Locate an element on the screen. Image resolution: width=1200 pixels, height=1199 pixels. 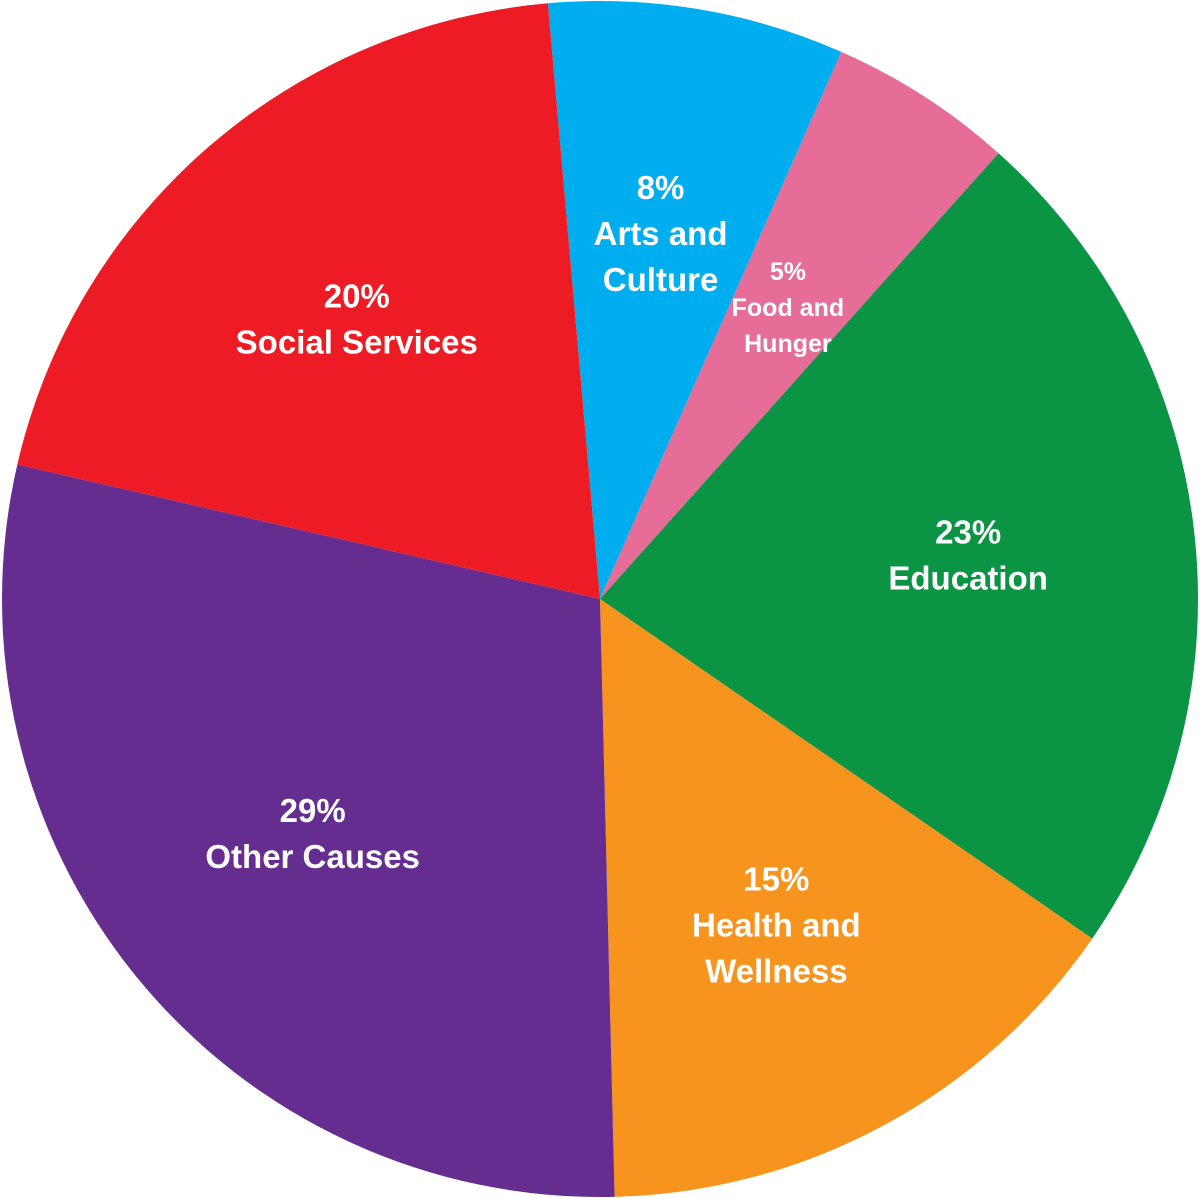
slice-category-label-other-causes-line-1: Other Causes is located at coordinates (312, 856).